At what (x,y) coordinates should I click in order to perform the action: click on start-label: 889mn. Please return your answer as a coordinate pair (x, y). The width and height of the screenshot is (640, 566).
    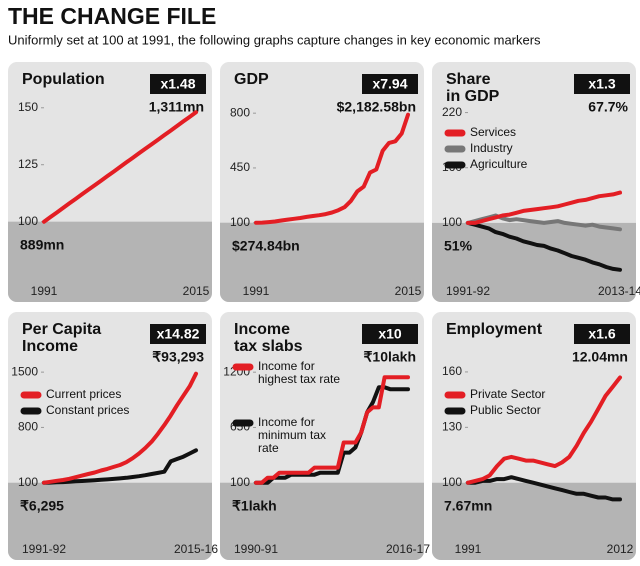
    Looking at the image, I should click on (42, 244).